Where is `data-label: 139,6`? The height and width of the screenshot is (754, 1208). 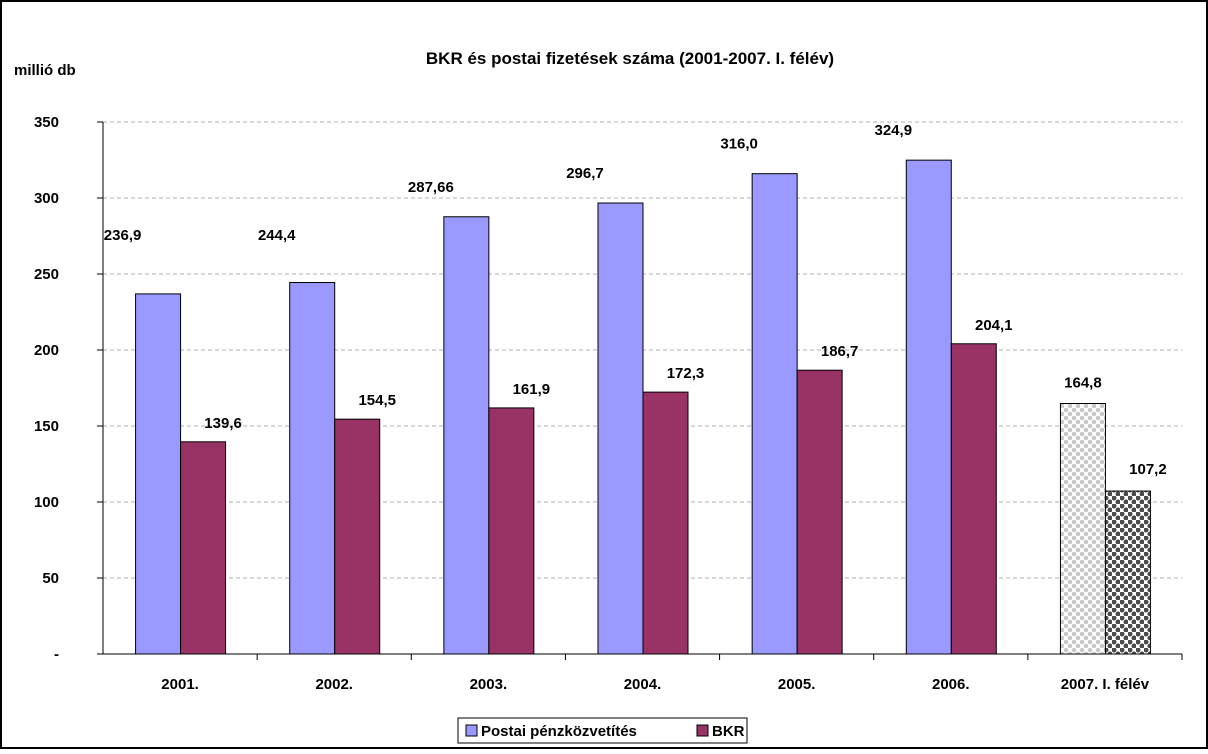
data-label: 139,6 is located at coordinates (223, 423).